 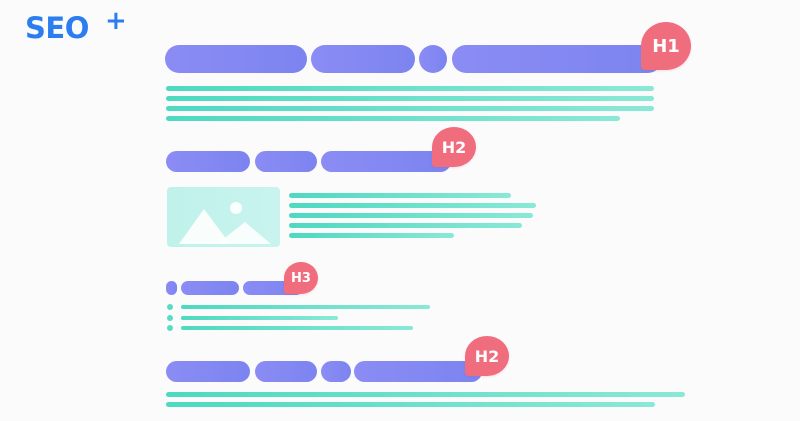 I want to click on mountain-image-icon, so click(x=223, y=217).